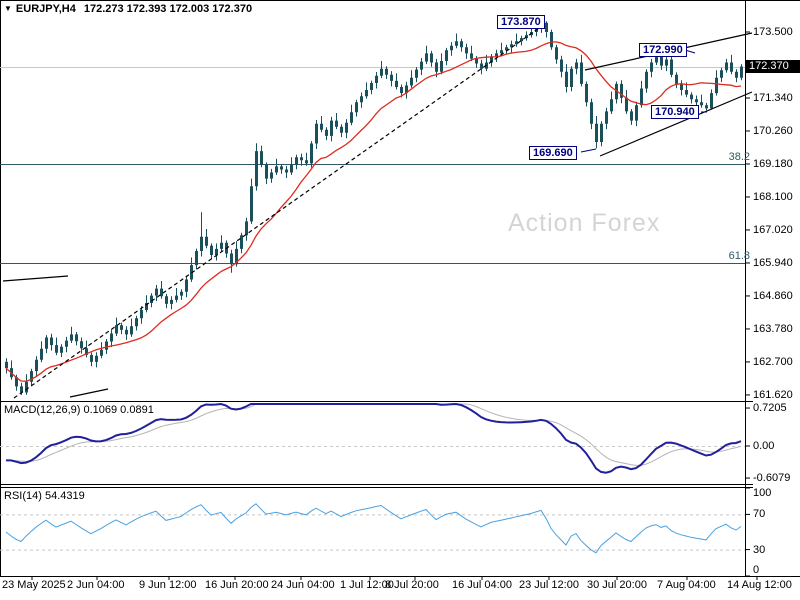  I want to click on fib-label-38.2: 38.2, so click(739, 157).